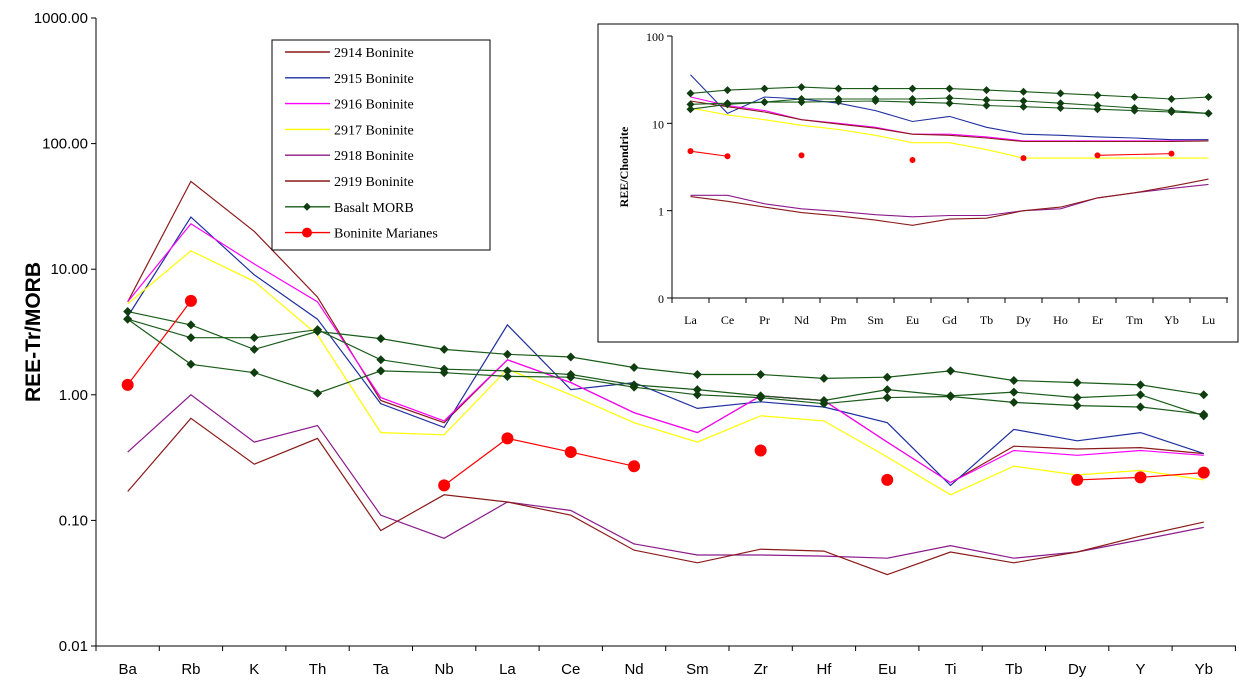 This screenshot has width=1247, height=692. I want to click on legend-entry-2914-boninite: 2914 Boninite, so click(349, 53).